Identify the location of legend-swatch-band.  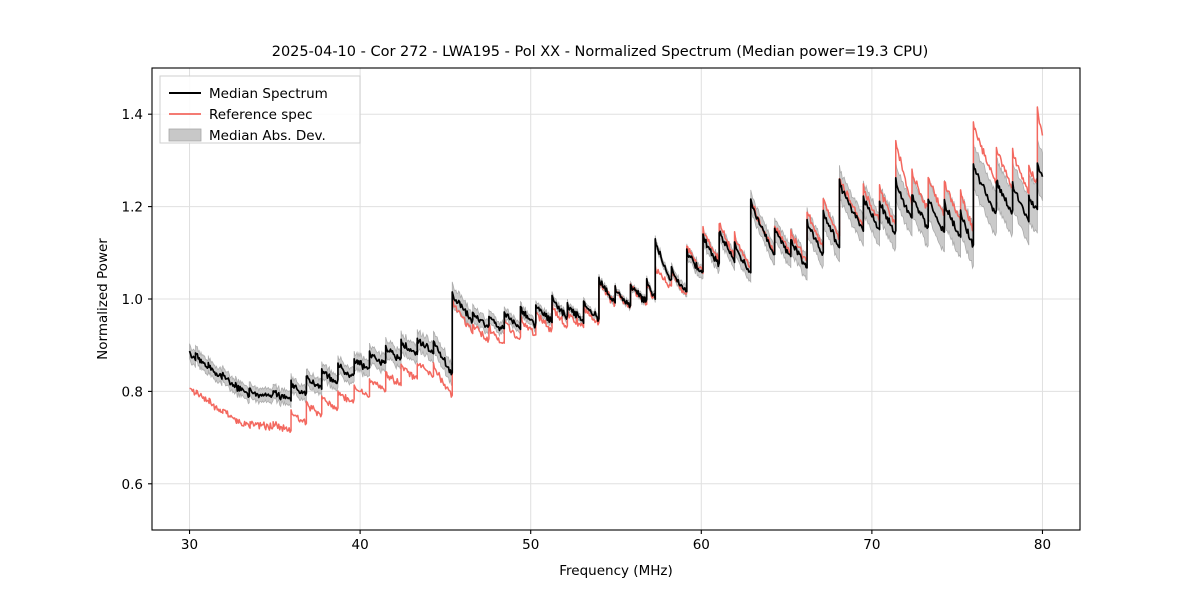
(185, 135).